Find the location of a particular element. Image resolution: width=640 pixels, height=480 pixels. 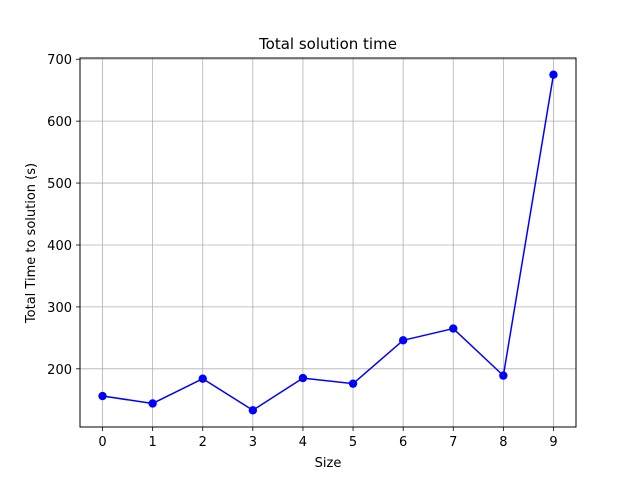

chart-title: Total solution time is located at coordinates (327, 44).